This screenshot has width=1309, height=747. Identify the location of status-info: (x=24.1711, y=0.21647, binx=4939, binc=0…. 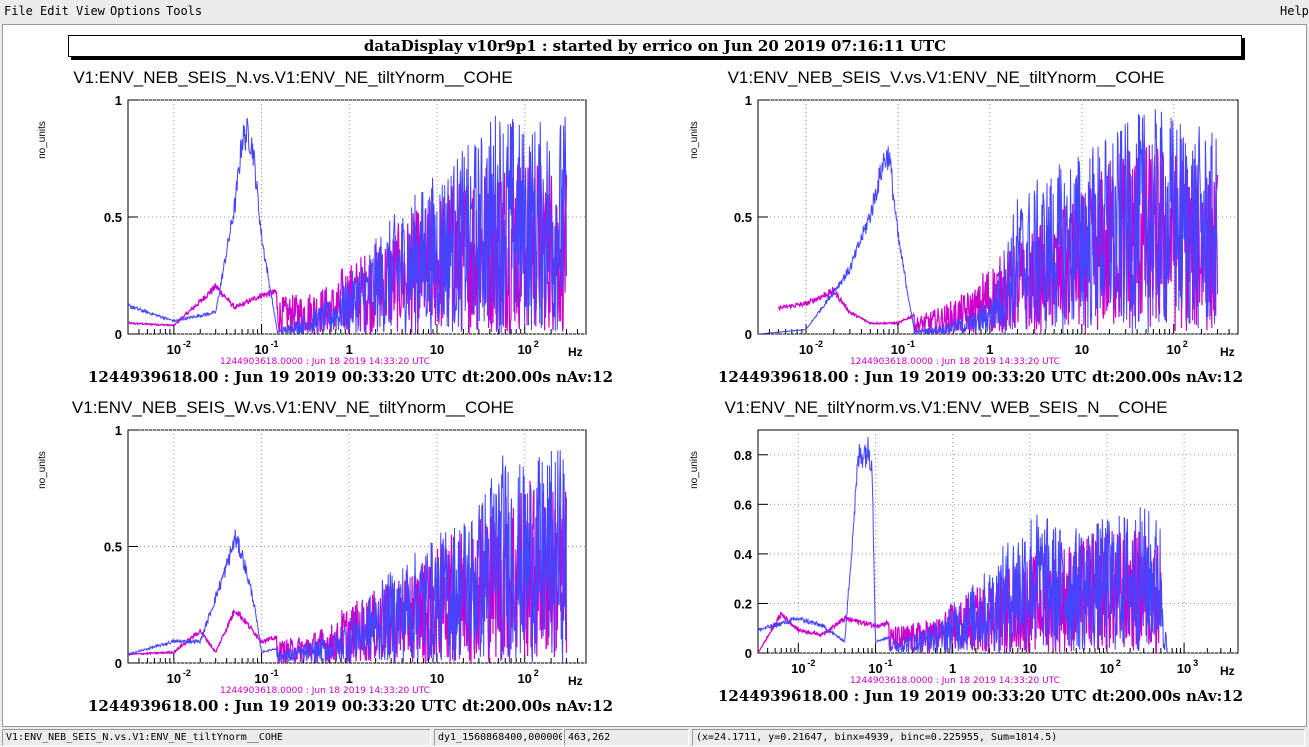
(998, 737).